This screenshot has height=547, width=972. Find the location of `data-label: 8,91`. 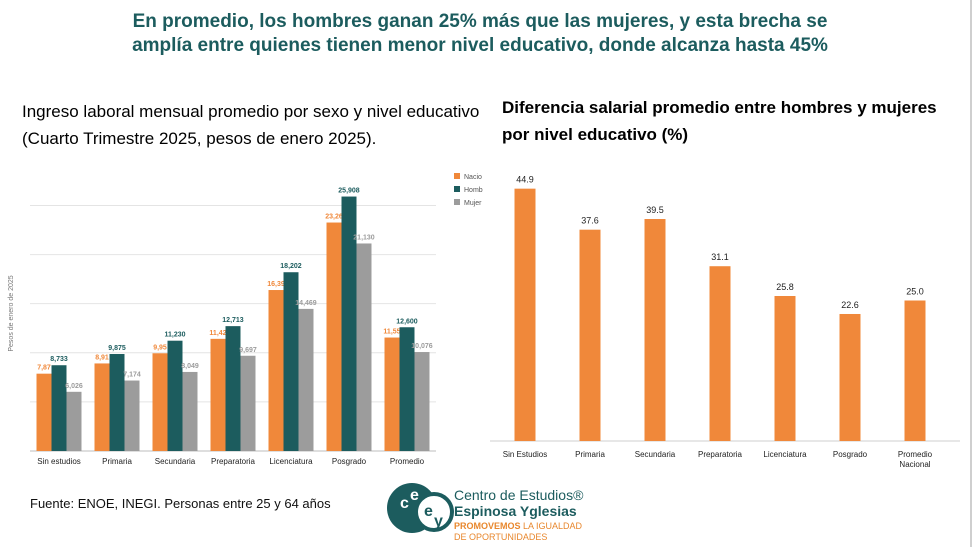

data-label: 8,91 is located at coordinates (102, 357).